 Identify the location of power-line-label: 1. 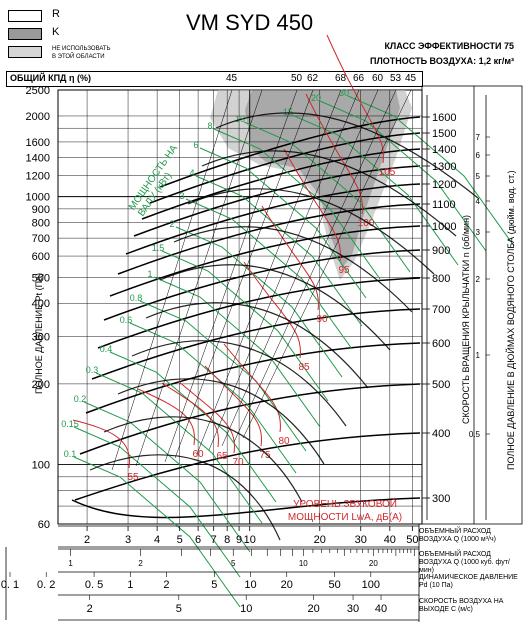
(149, 274).